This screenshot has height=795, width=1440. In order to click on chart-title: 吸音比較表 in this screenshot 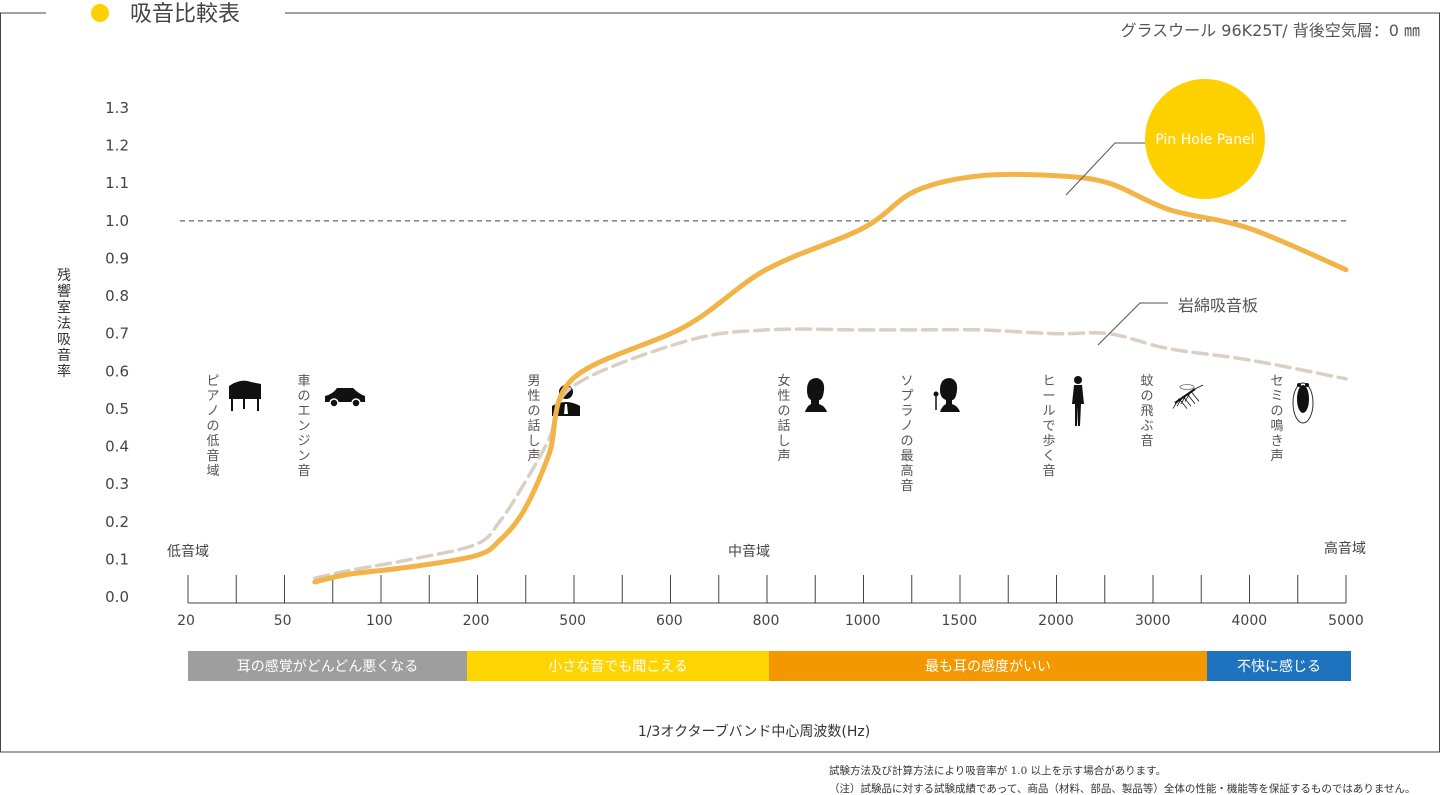, I will do `click(185, 14)`.